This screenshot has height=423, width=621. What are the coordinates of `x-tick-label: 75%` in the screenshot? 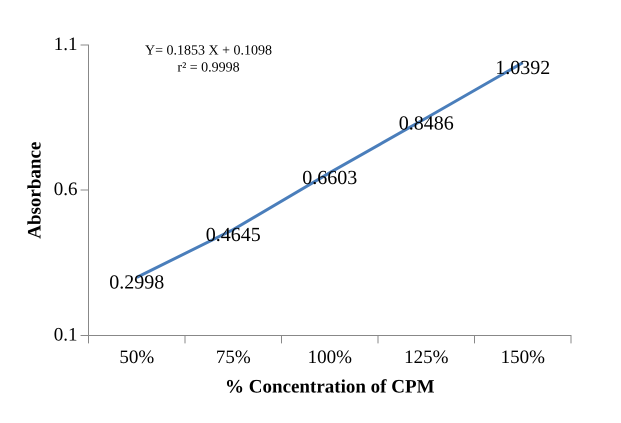 It's located at (233, 357).